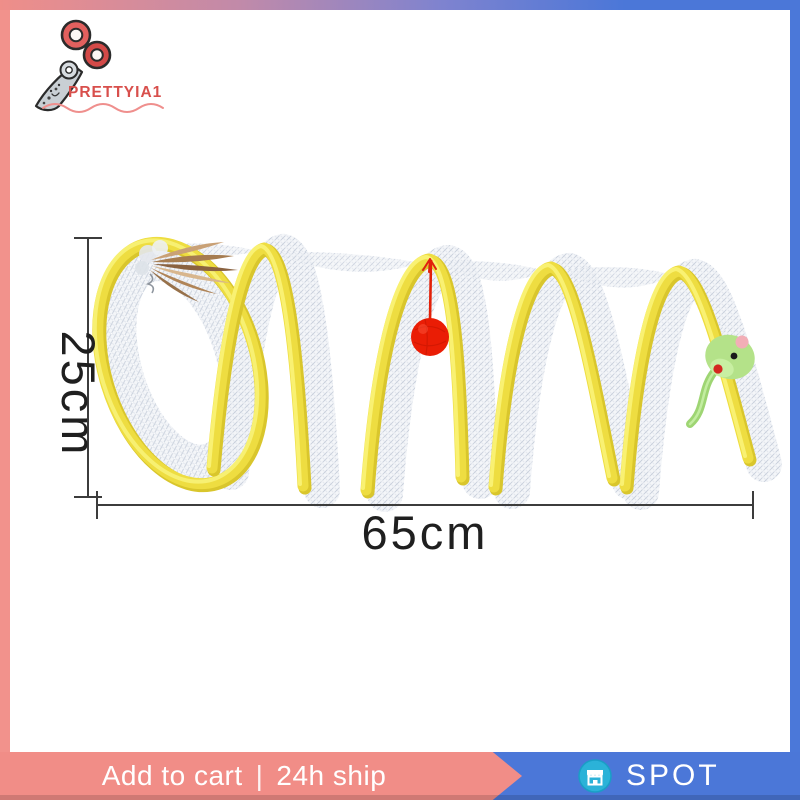  What do you see at coordinates (595, 776) in the screenshot?
I see `storefront-icon` at bounding box center [595, 776].